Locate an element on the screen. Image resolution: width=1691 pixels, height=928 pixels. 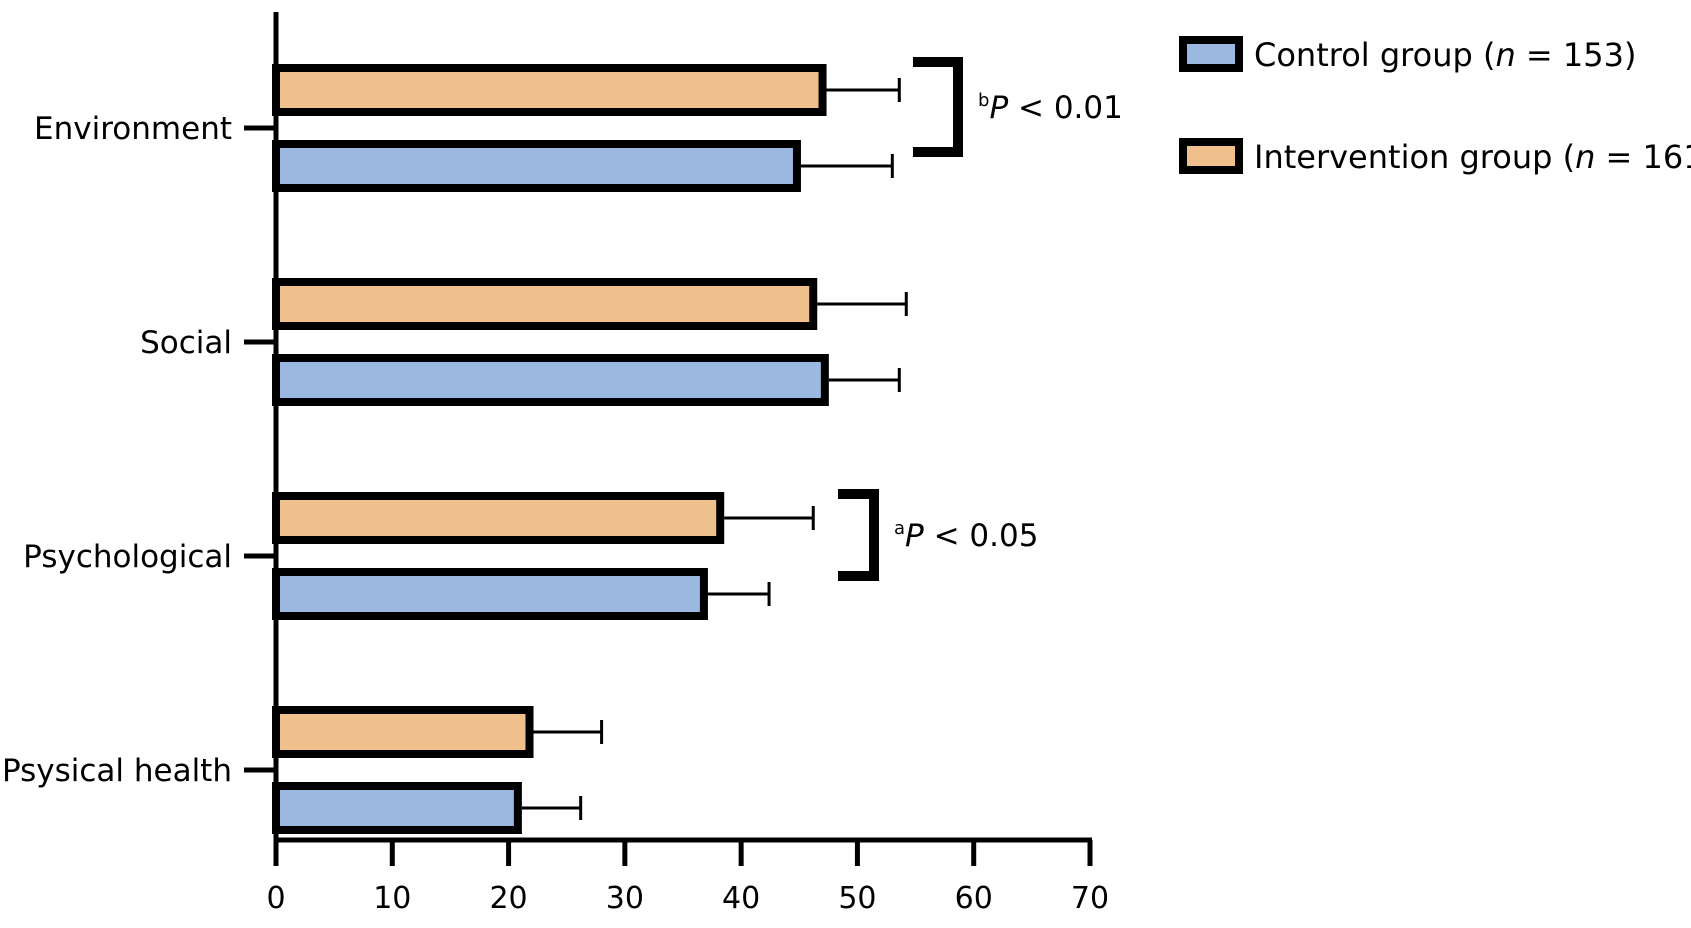
category-label: Psysical health is located at coordinates (117, 771).